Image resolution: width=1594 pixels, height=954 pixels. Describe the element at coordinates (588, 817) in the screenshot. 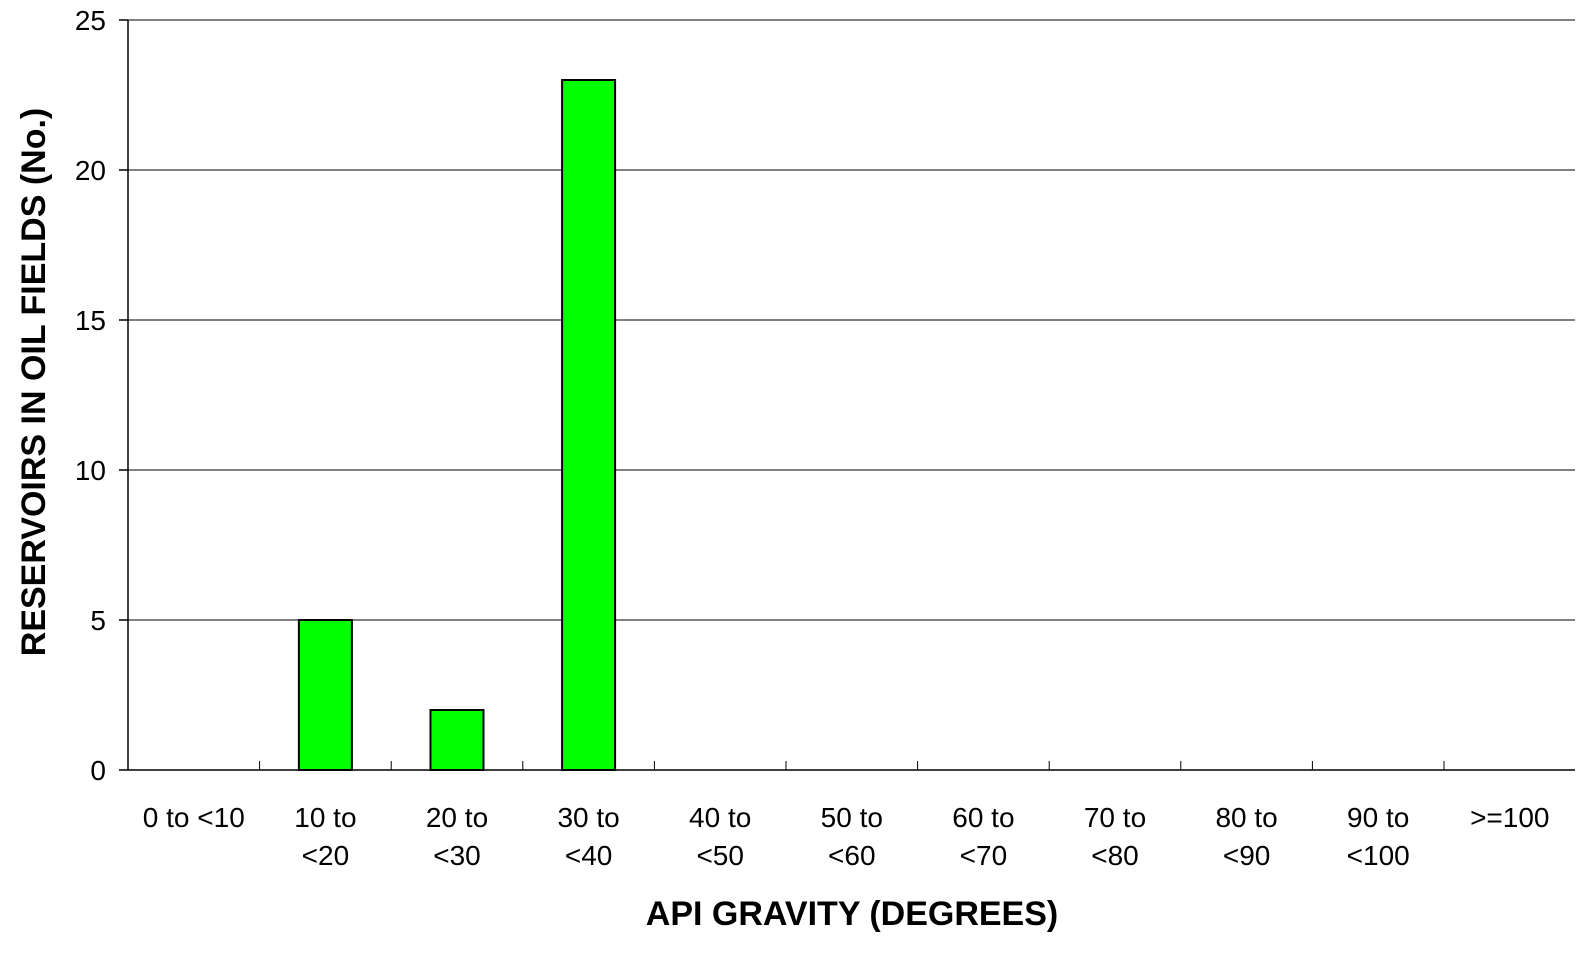

I see `x-tick-label: 30 to` at that location.